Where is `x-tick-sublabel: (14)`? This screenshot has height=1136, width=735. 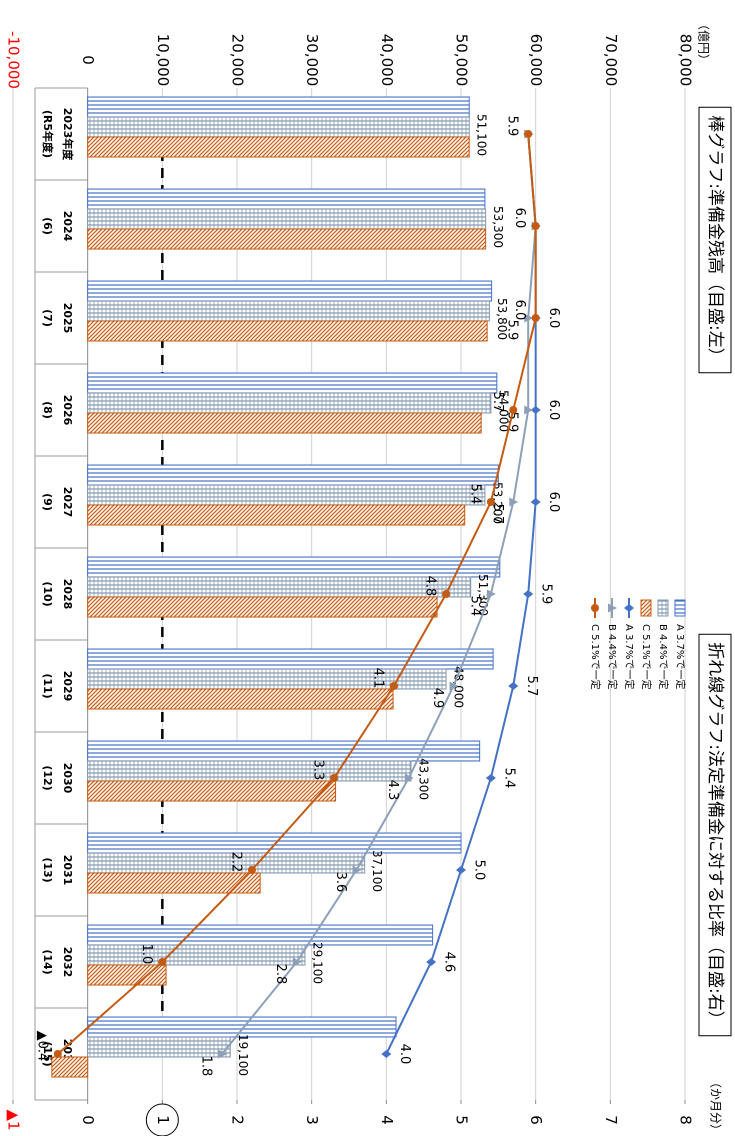 x-tick-sublabel: (14) is located at coordinates (47, 961).